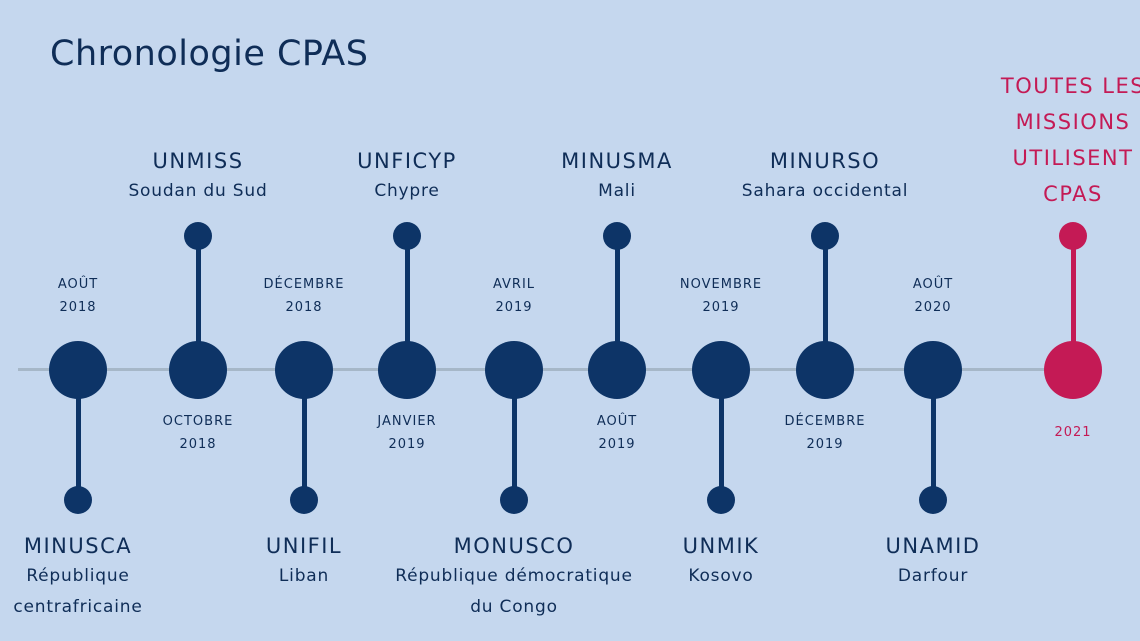 The width and height of the screenshot is (1140, 641). I want to click on final-statement-line: MISSIONS, so click(1073, 122).